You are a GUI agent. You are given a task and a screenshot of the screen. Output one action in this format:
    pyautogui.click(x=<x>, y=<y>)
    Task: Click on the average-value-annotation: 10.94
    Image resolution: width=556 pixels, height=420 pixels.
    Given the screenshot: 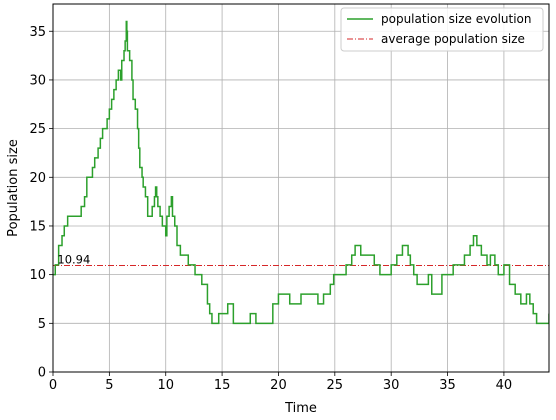 What is the action you would take?
    pyautogui.click(x=73, y=259)
    